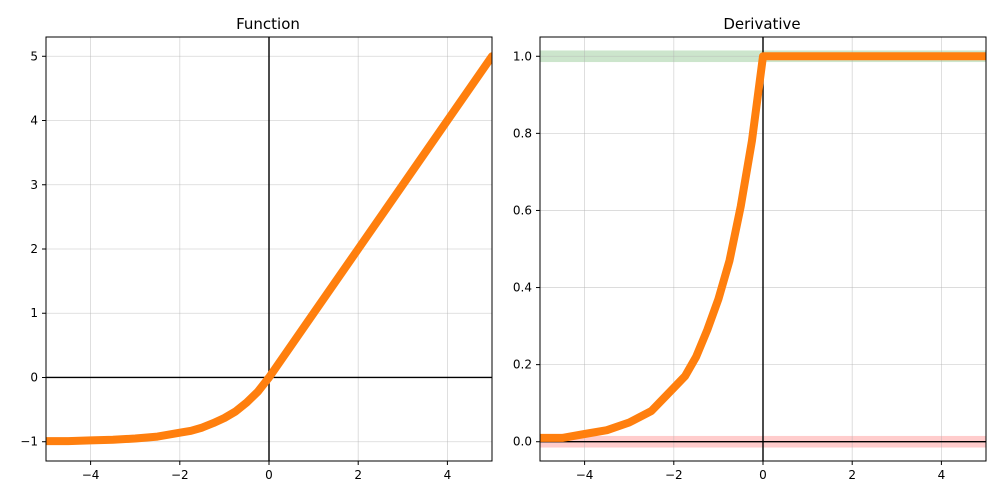 The height and width of the screenshot is (500, 1000). What do you see at coordinates (522, 442) in the screenshot?
I see `derivative-y-tick-label-0: 0.0` at bounding box center [522, 442].